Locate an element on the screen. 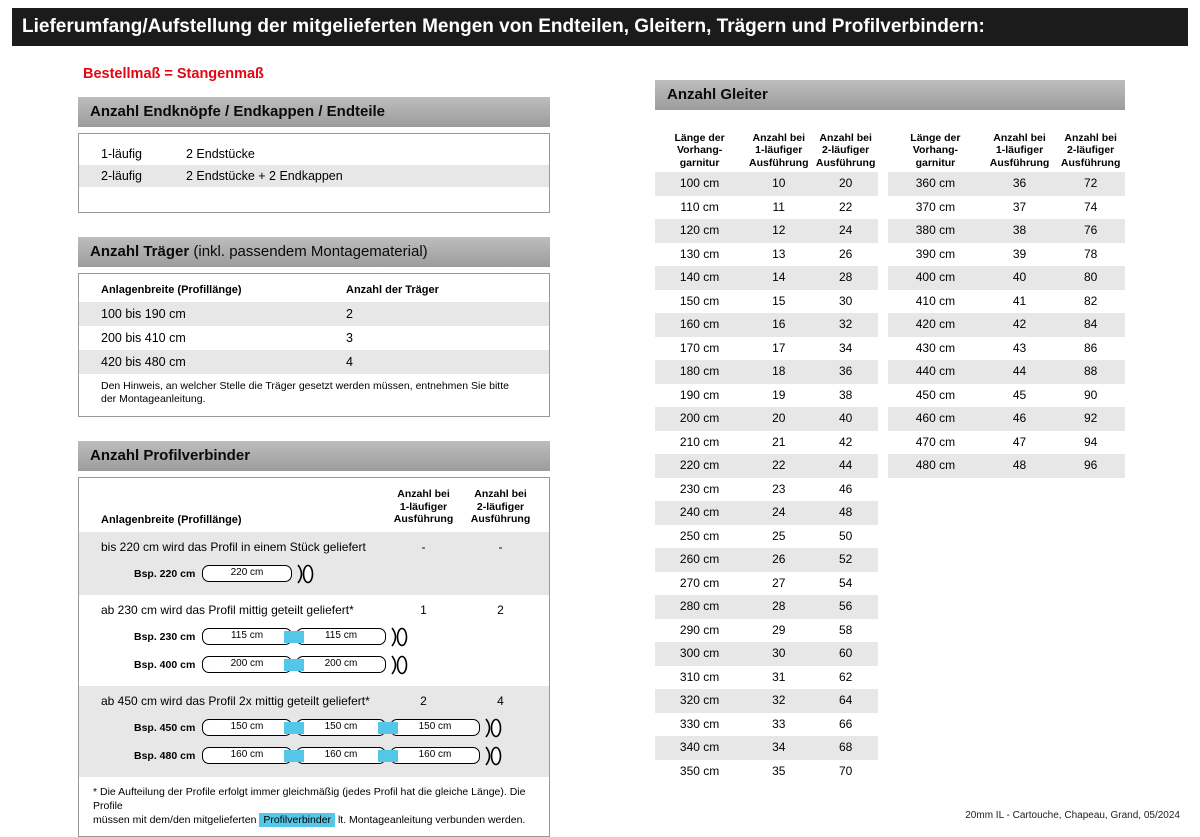  count-2-laeufig-cell: 22 is located at coordinates (845, 206).